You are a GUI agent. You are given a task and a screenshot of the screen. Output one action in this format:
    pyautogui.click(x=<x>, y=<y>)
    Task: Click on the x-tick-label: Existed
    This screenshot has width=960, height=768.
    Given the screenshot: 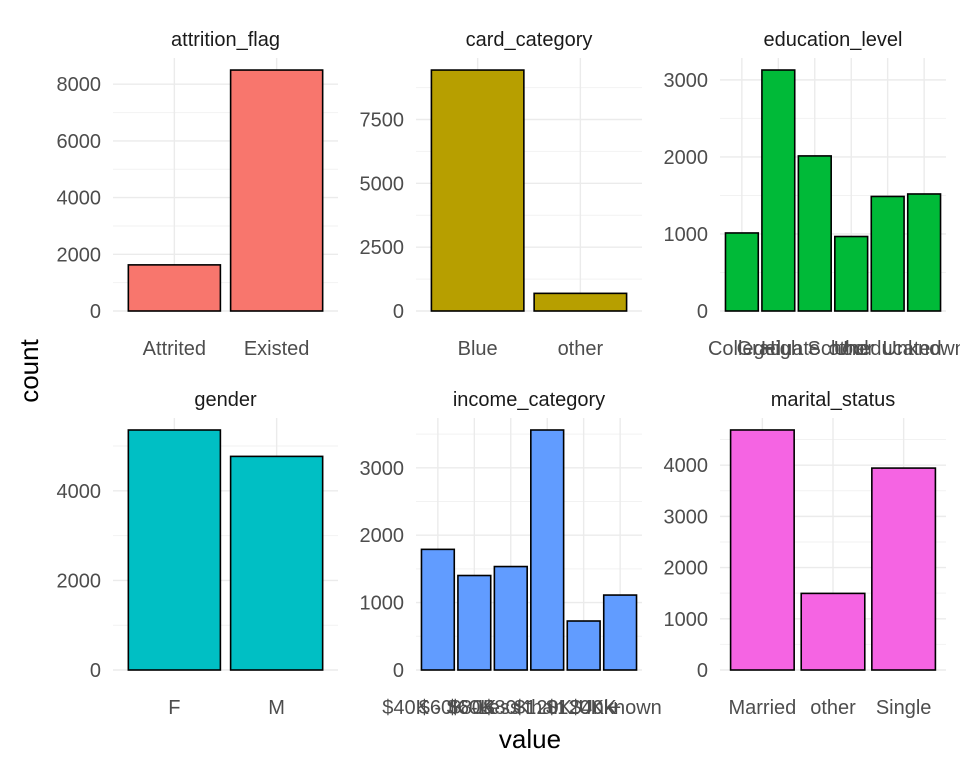 What is the action you would take?
    pyautogui.click(x=277, y=349)
    